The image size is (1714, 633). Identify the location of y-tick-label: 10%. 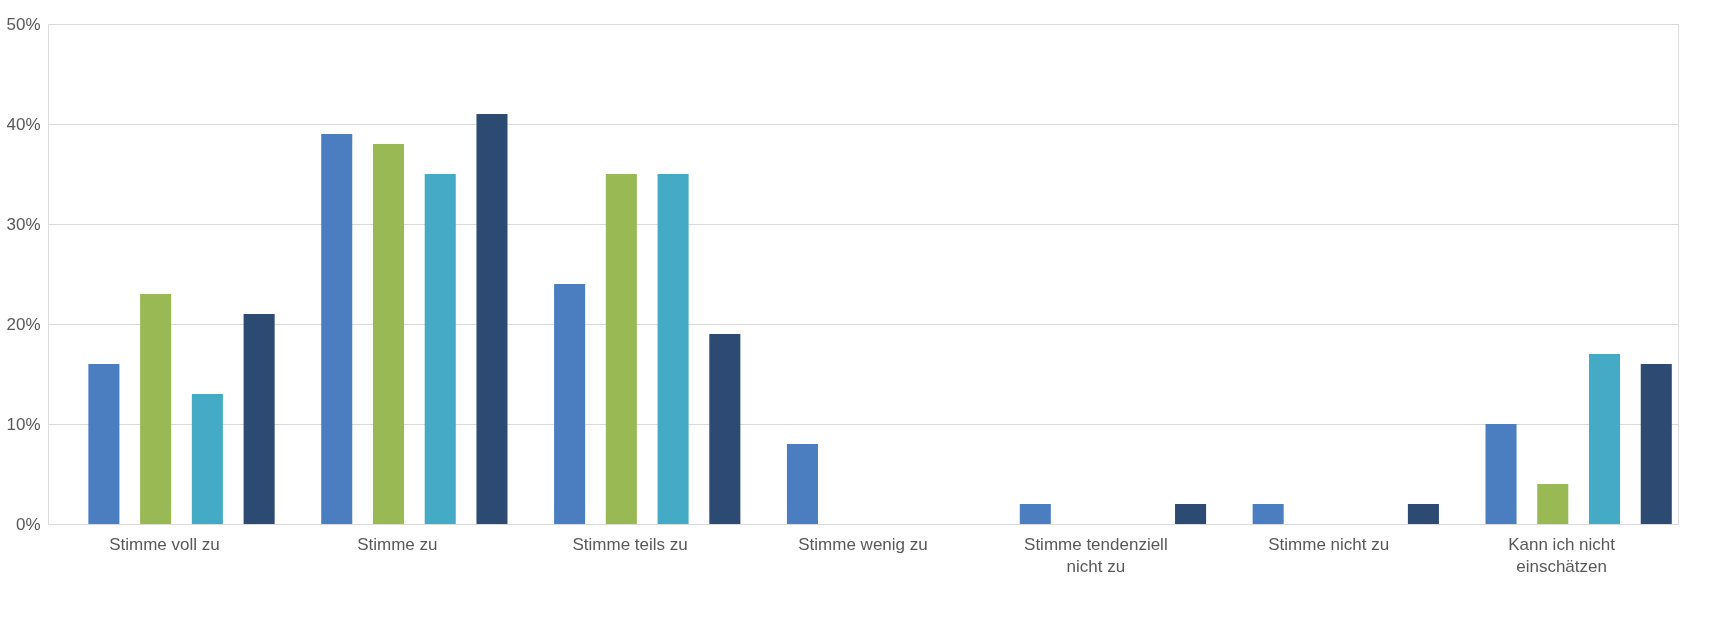
(23, 424).